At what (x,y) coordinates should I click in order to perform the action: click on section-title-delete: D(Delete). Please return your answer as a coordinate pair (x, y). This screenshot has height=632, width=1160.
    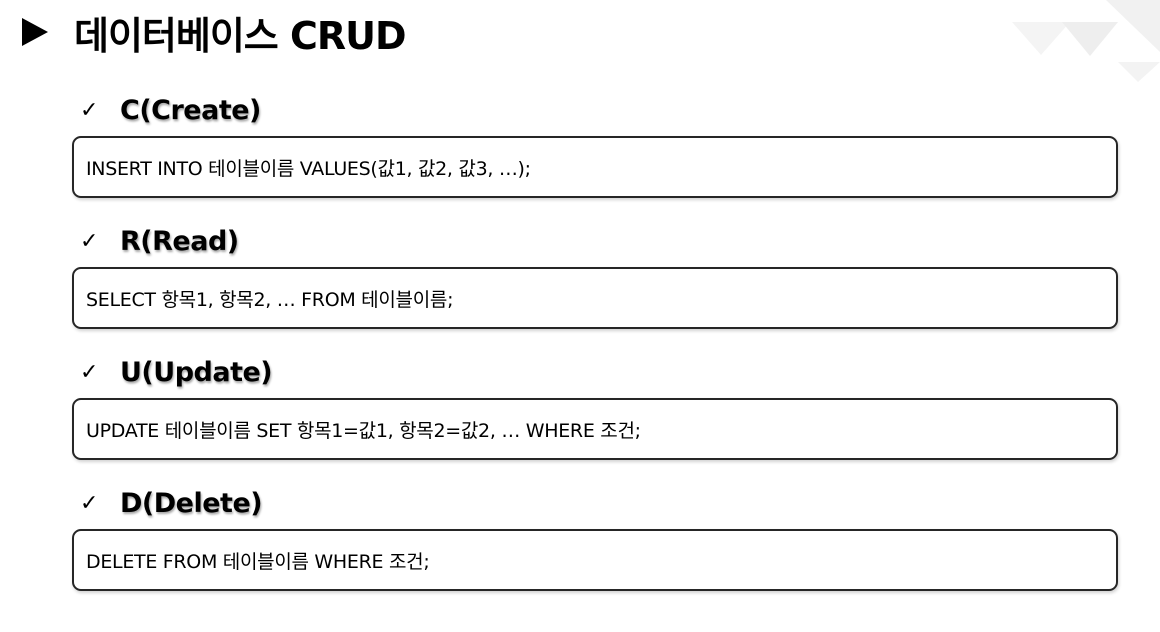
    Looking at the image, I should click on (191, 503).